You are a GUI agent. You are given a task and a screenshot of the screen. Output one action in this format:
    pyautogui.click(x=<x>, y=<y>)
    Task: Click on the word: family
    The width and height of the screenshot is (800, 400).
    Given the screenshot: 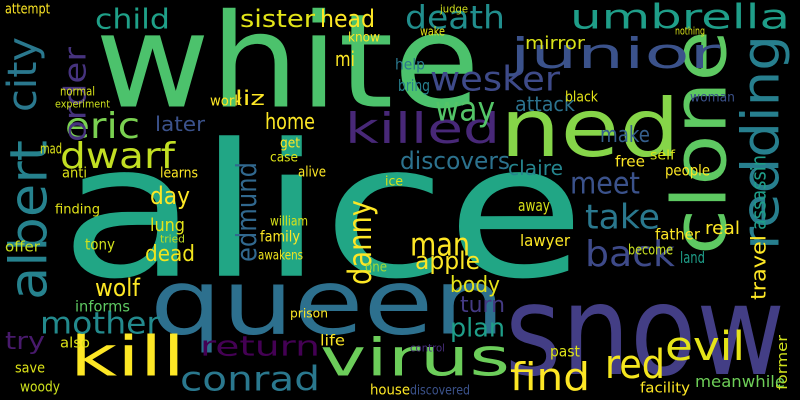 What is the action you would take?
    pyautogui.click(x=280, y=236)
    